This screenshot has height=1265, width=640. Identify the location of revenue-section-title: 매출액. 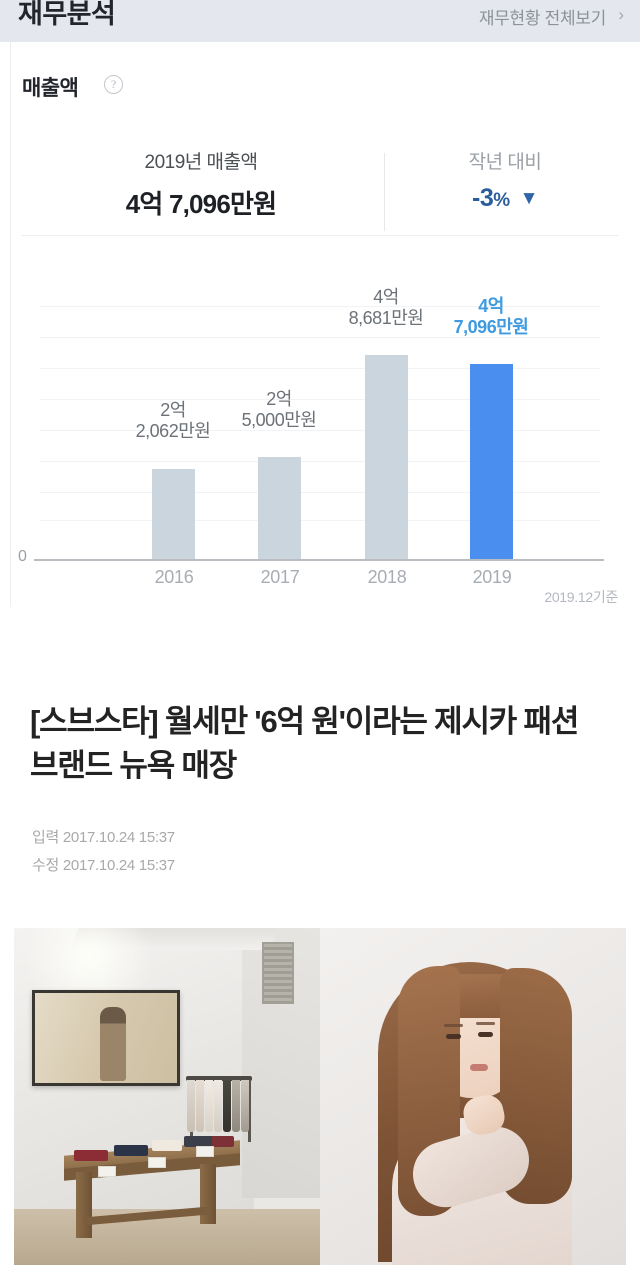
(50, 88).